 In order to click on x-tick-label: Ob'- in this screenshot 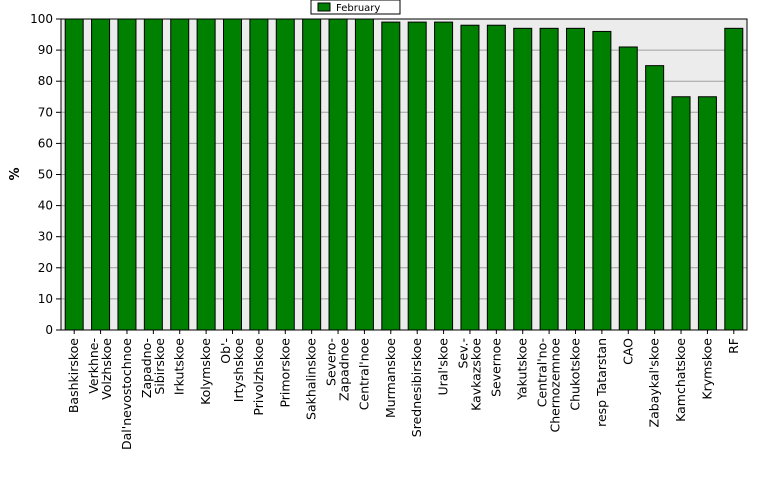, I will do `click(225, 351)`.